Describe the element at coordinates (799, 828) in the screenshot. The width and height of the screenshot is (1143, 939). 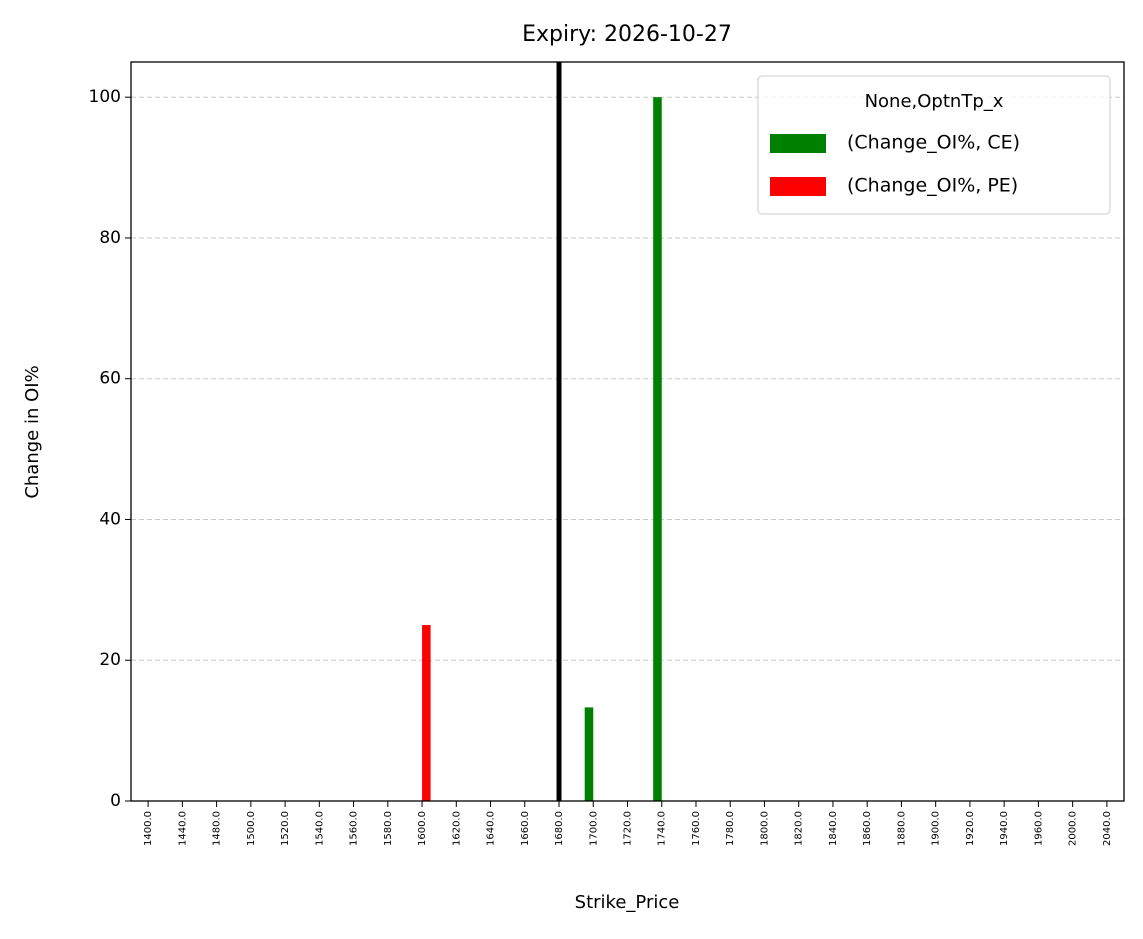
I see `x-tick-label: 1820.0` at that location.